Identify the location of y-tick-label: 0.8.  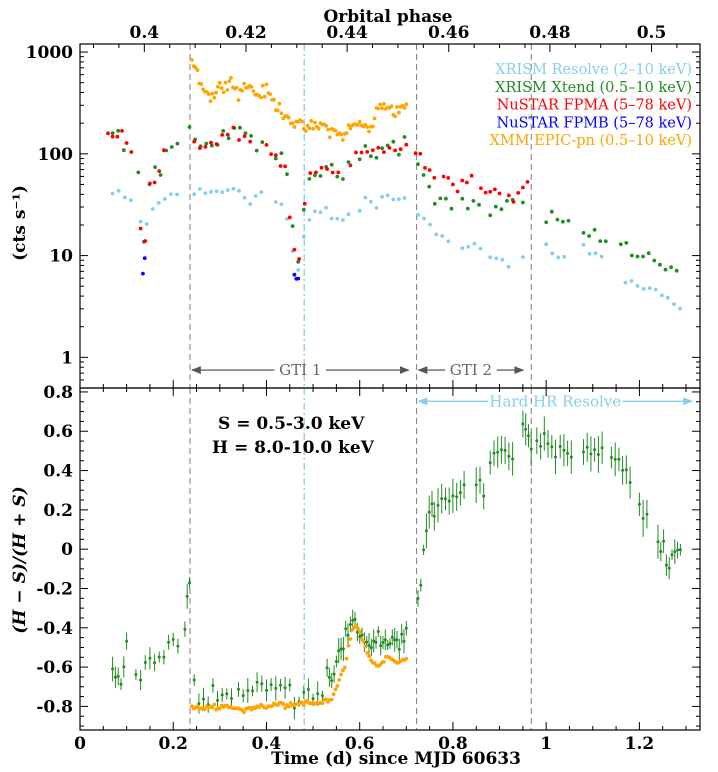
(58, 393).